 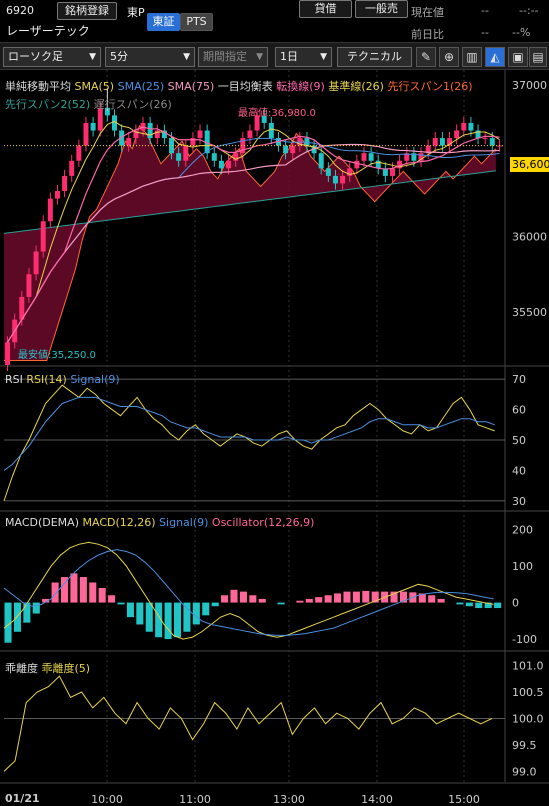 I want to click on legend-conv: 転換線(9), so click(x=300, y=86).